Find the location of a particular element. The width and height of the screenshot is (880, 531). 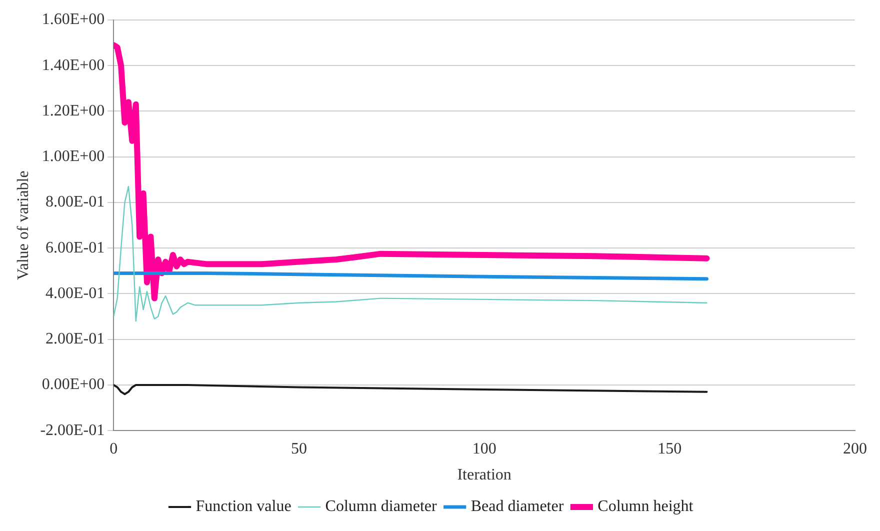

legend-label: Column height is located at coordinates (646, 507).